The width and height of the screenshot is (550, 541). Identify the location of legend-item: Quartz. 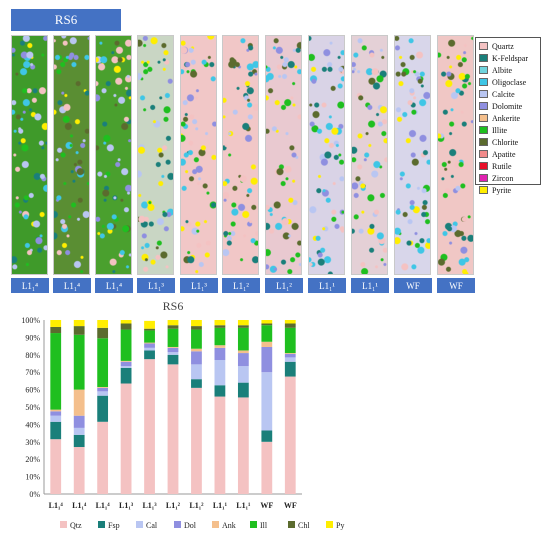
(508, 46).